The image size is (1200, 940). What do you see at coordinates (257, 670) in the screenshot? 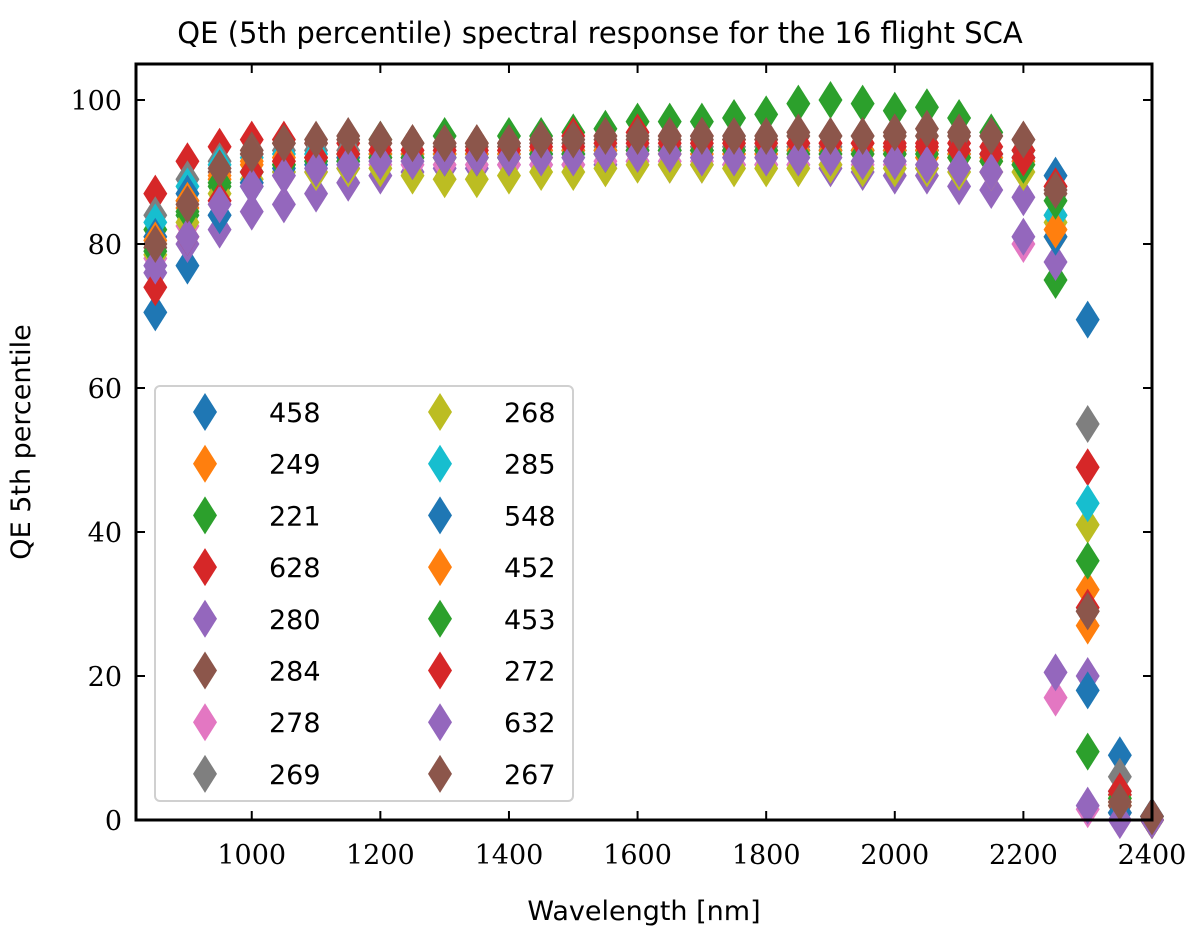
I see `legend-entry-284: 284` at bounding box center [257, 670].